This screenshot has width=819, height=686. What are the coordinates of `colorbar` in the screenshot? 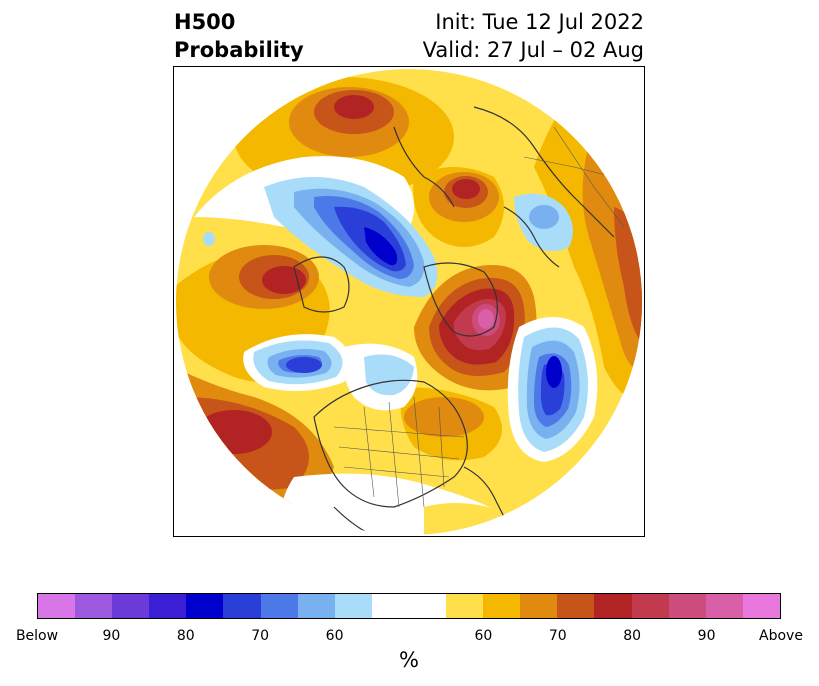 It's located at (409, 606).